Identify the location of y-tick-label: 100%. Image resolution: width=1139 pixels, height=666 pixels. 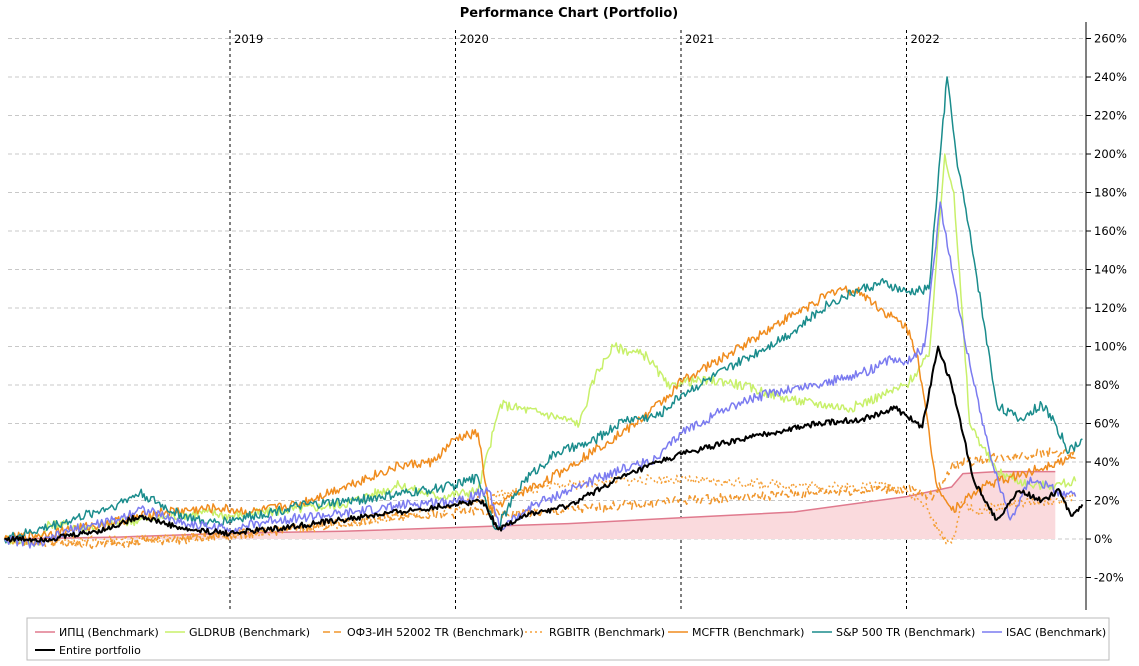
(1110, 347).